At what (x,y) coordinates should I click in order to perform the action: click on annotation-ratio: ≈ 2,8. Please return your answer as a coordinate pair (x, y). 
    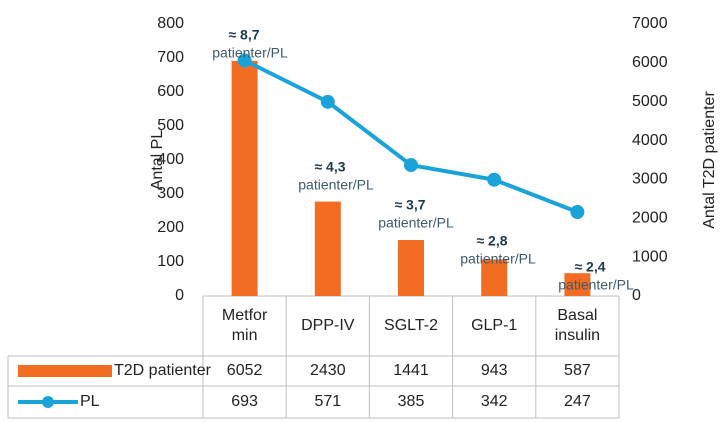
    Looking at the image, I should click on (491, 241).